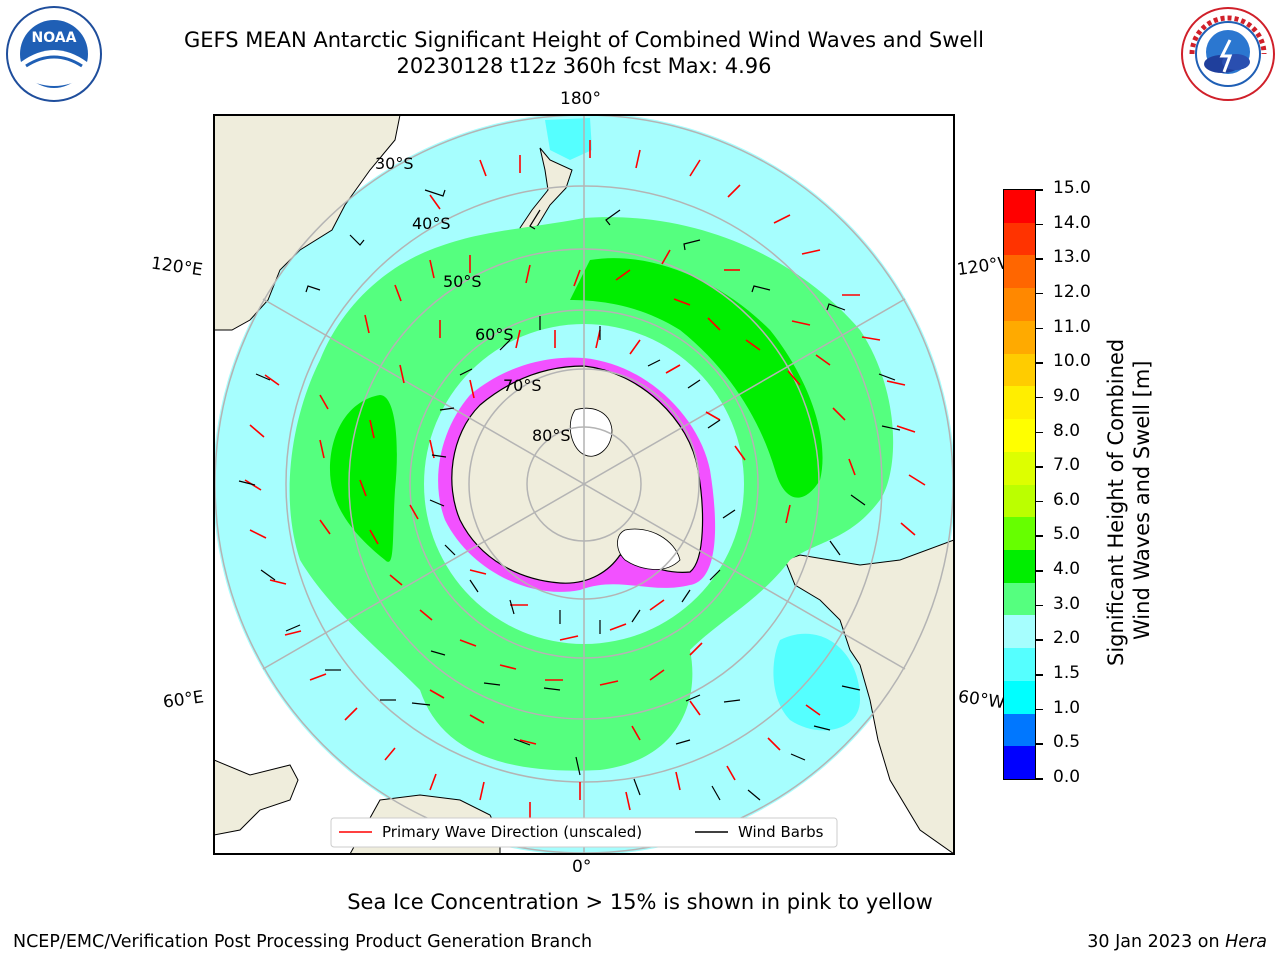 The image size is (1280, 960). Describe the element at coordinates (584, 66) in the screenshot. I see `chart-subtitle: 20230128 t12z 360h fcst Max: 4.96` at that location.